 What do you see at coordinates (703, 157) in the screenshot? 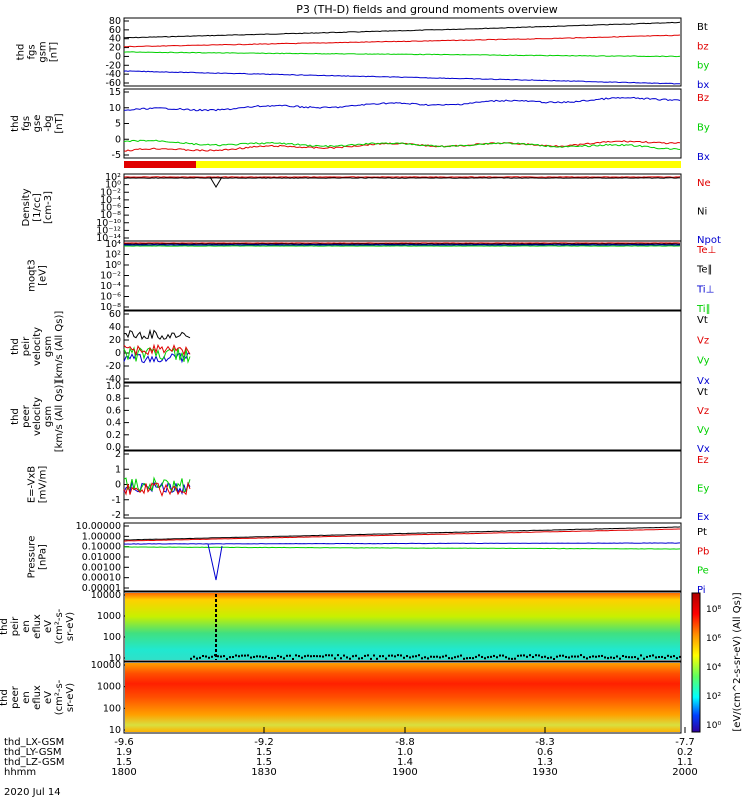
I see `legend-fgs-dsl-2: Bx` at bounding box center [703, 157].